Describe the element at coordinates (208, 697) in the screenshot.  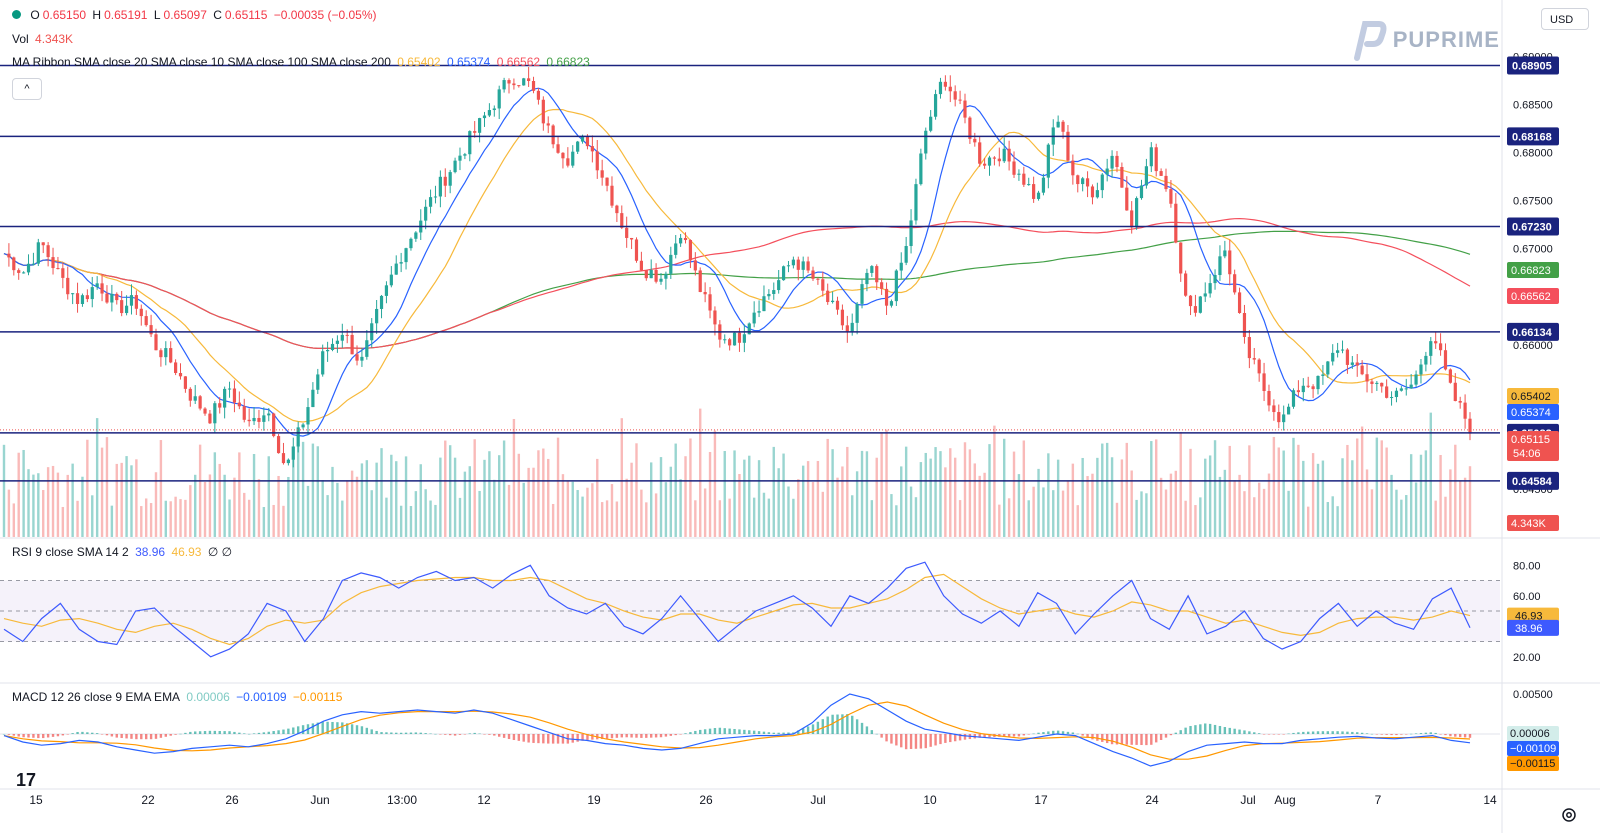
I see `macd-histogram-value: 0.00006` at that location.